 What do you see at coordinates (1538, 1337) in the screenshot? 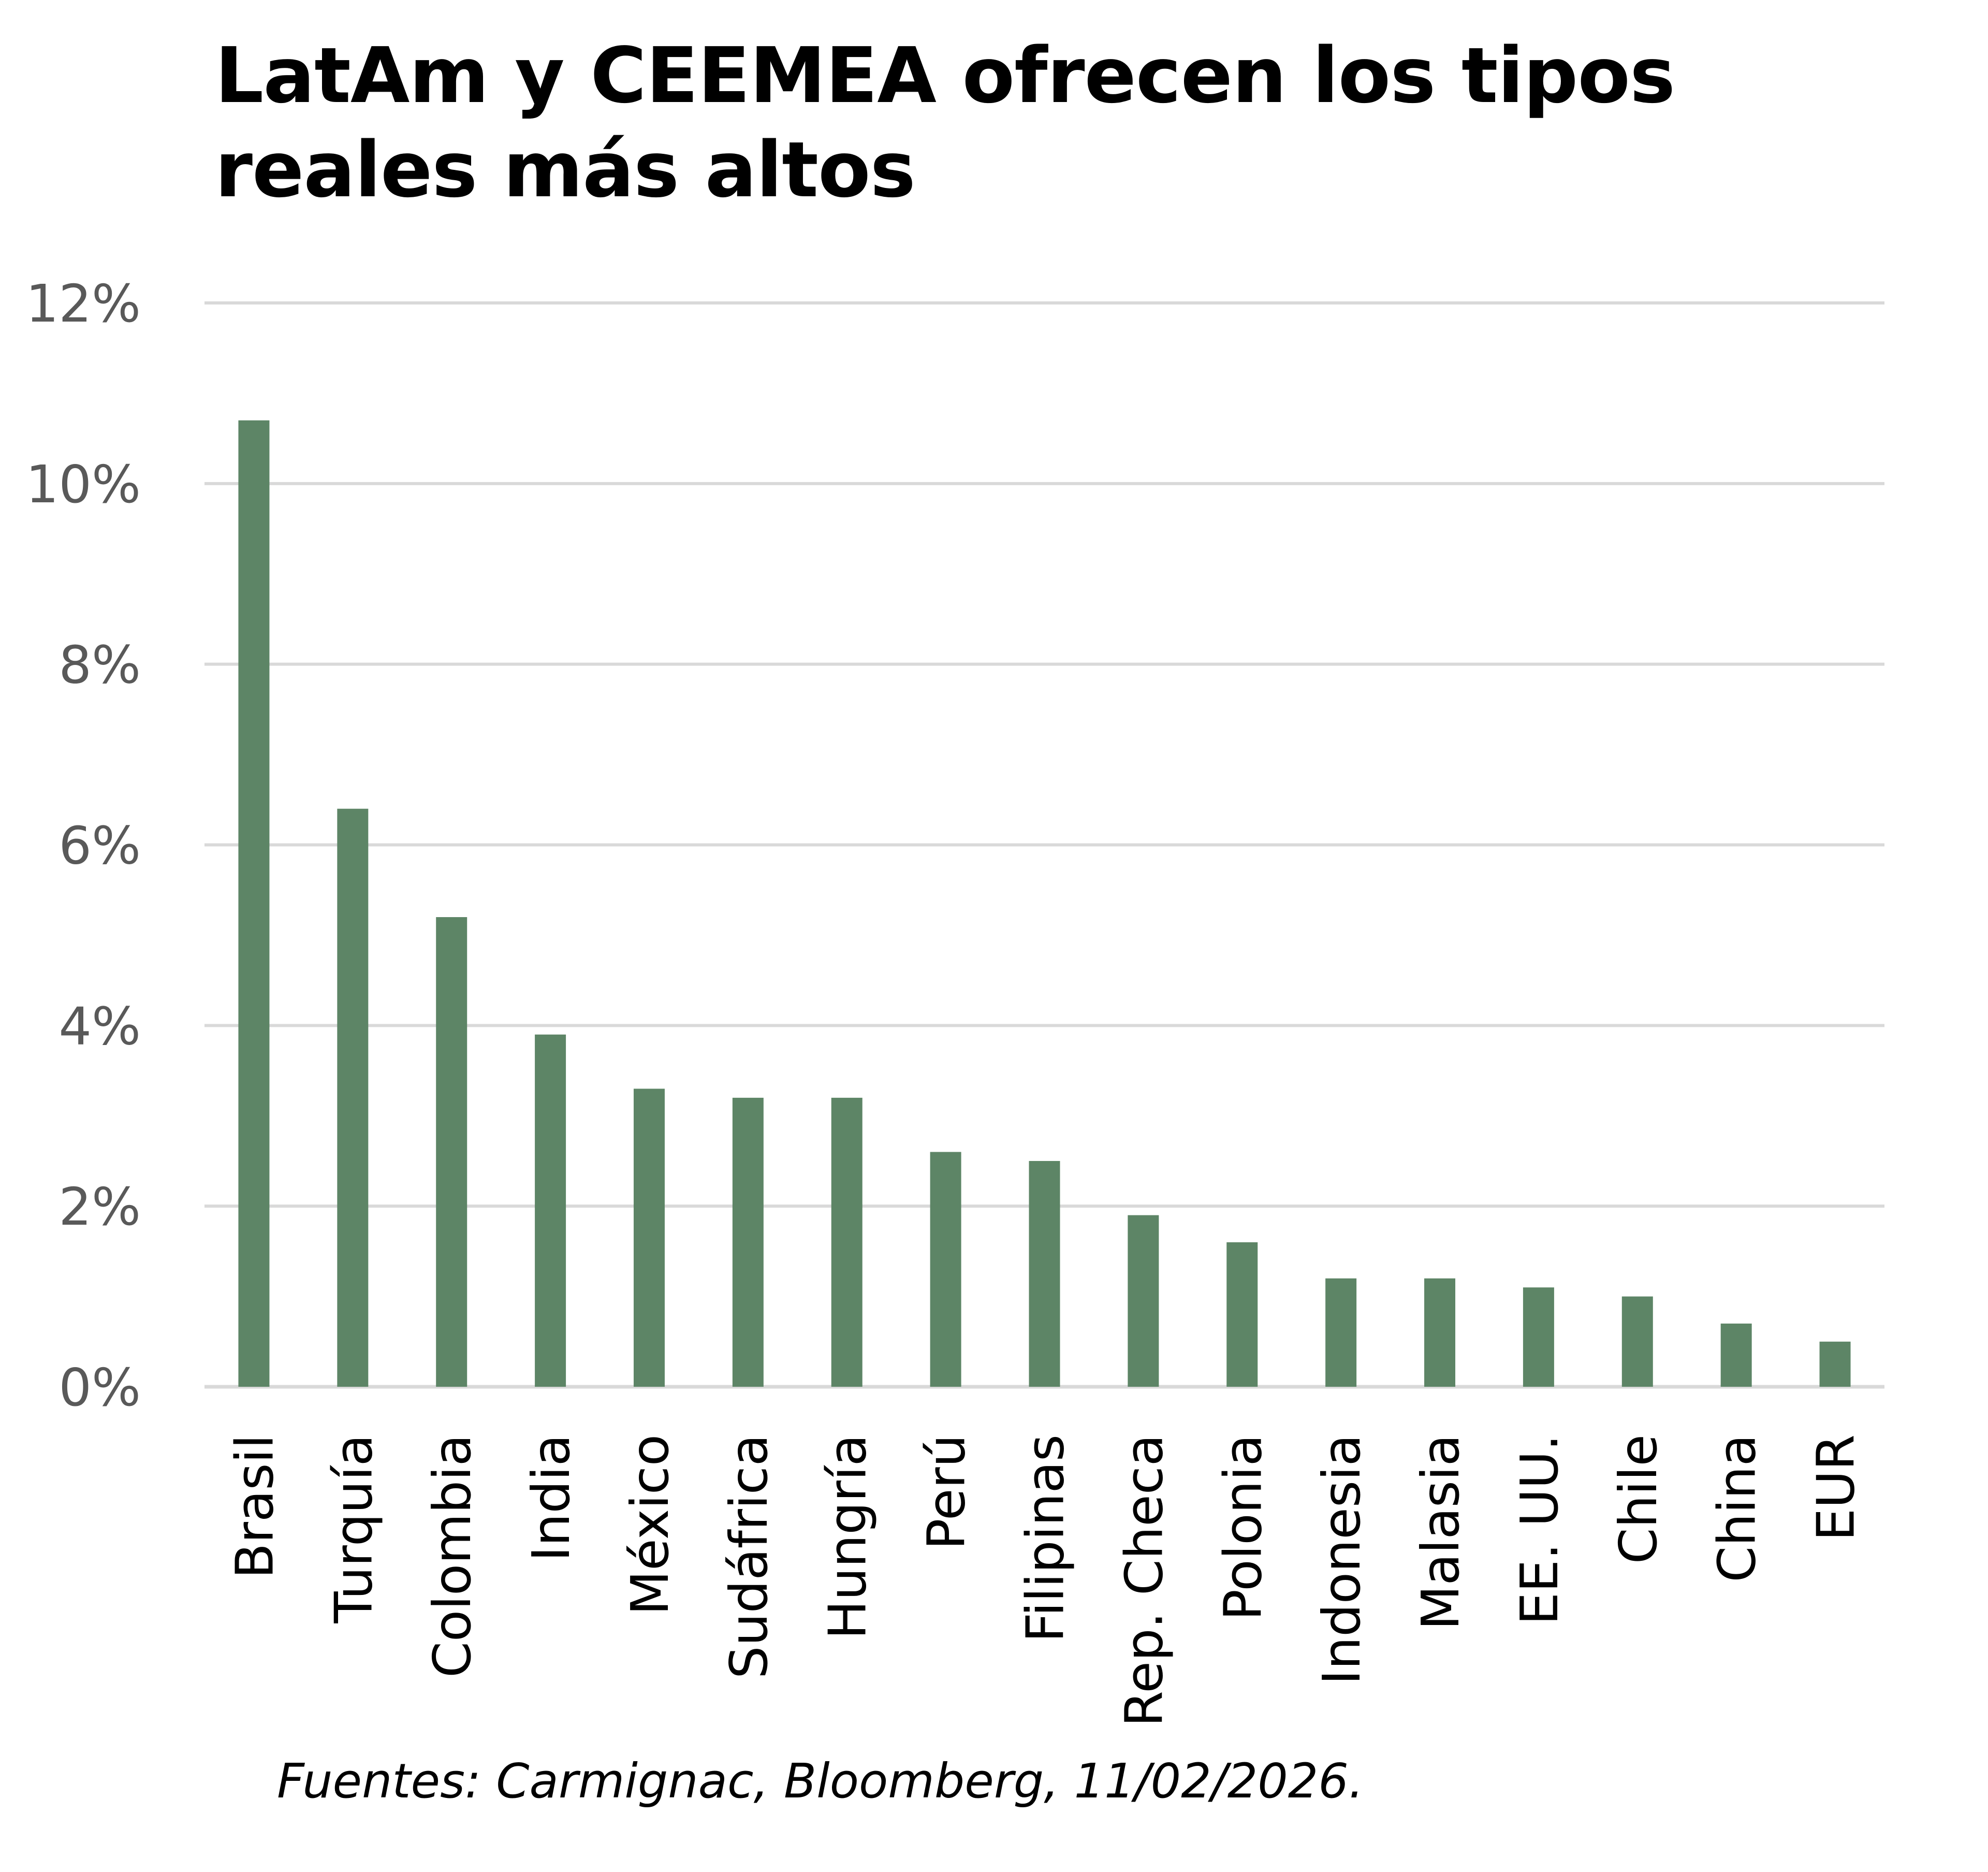
I see `bar-ee-uu` at bounding box center [1538, 1337].